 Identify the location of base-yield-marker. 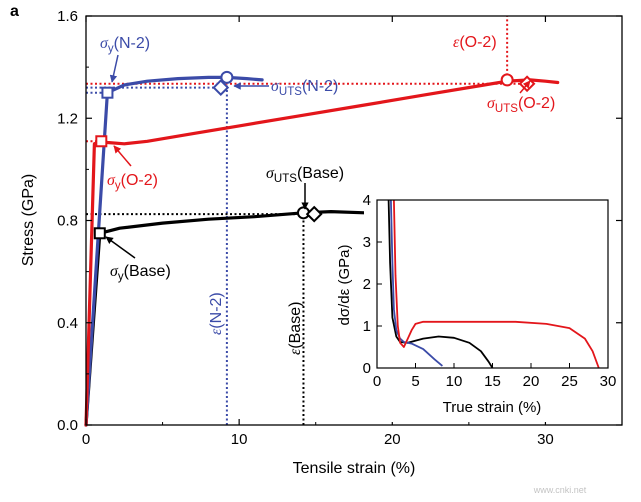
(99, 233).